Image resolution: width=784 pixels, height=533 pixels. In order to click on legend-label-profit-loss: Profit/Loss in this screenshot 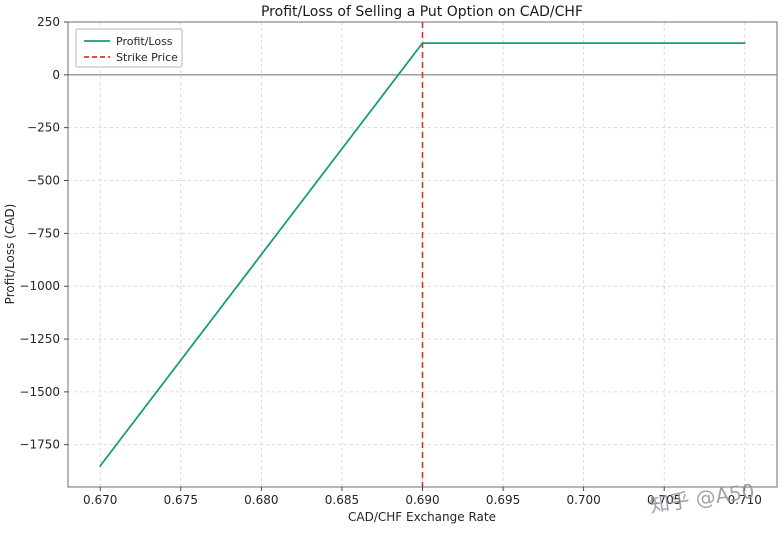, I will do `click(144, 41)`.